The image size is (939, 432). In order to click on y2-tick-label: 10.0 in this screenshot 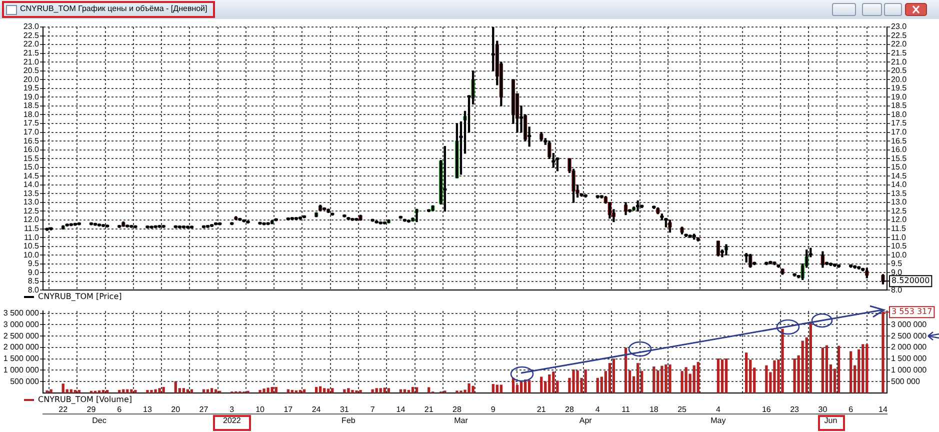, I will do `click(899, 255)`.